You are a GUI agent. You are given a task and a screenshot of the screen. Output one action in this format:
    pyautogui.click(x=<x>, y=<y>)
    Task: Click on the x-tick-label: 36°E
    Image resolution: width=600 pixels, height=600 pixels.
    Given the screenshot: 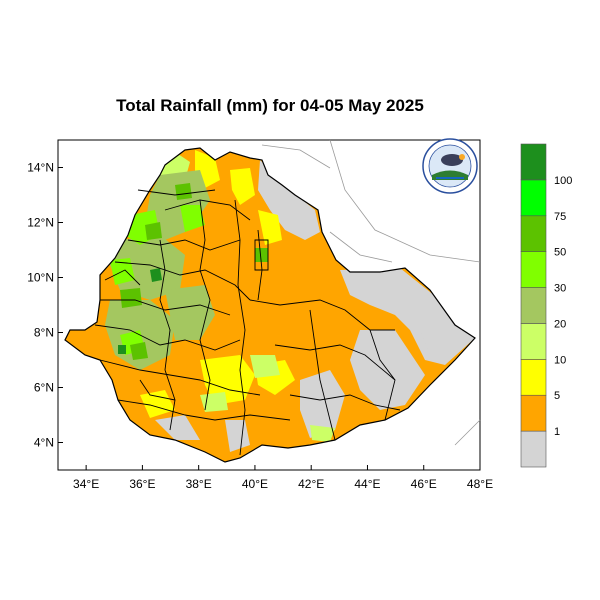 What is the action you would take?
    pyautogui.click(x=142, y=484)
    